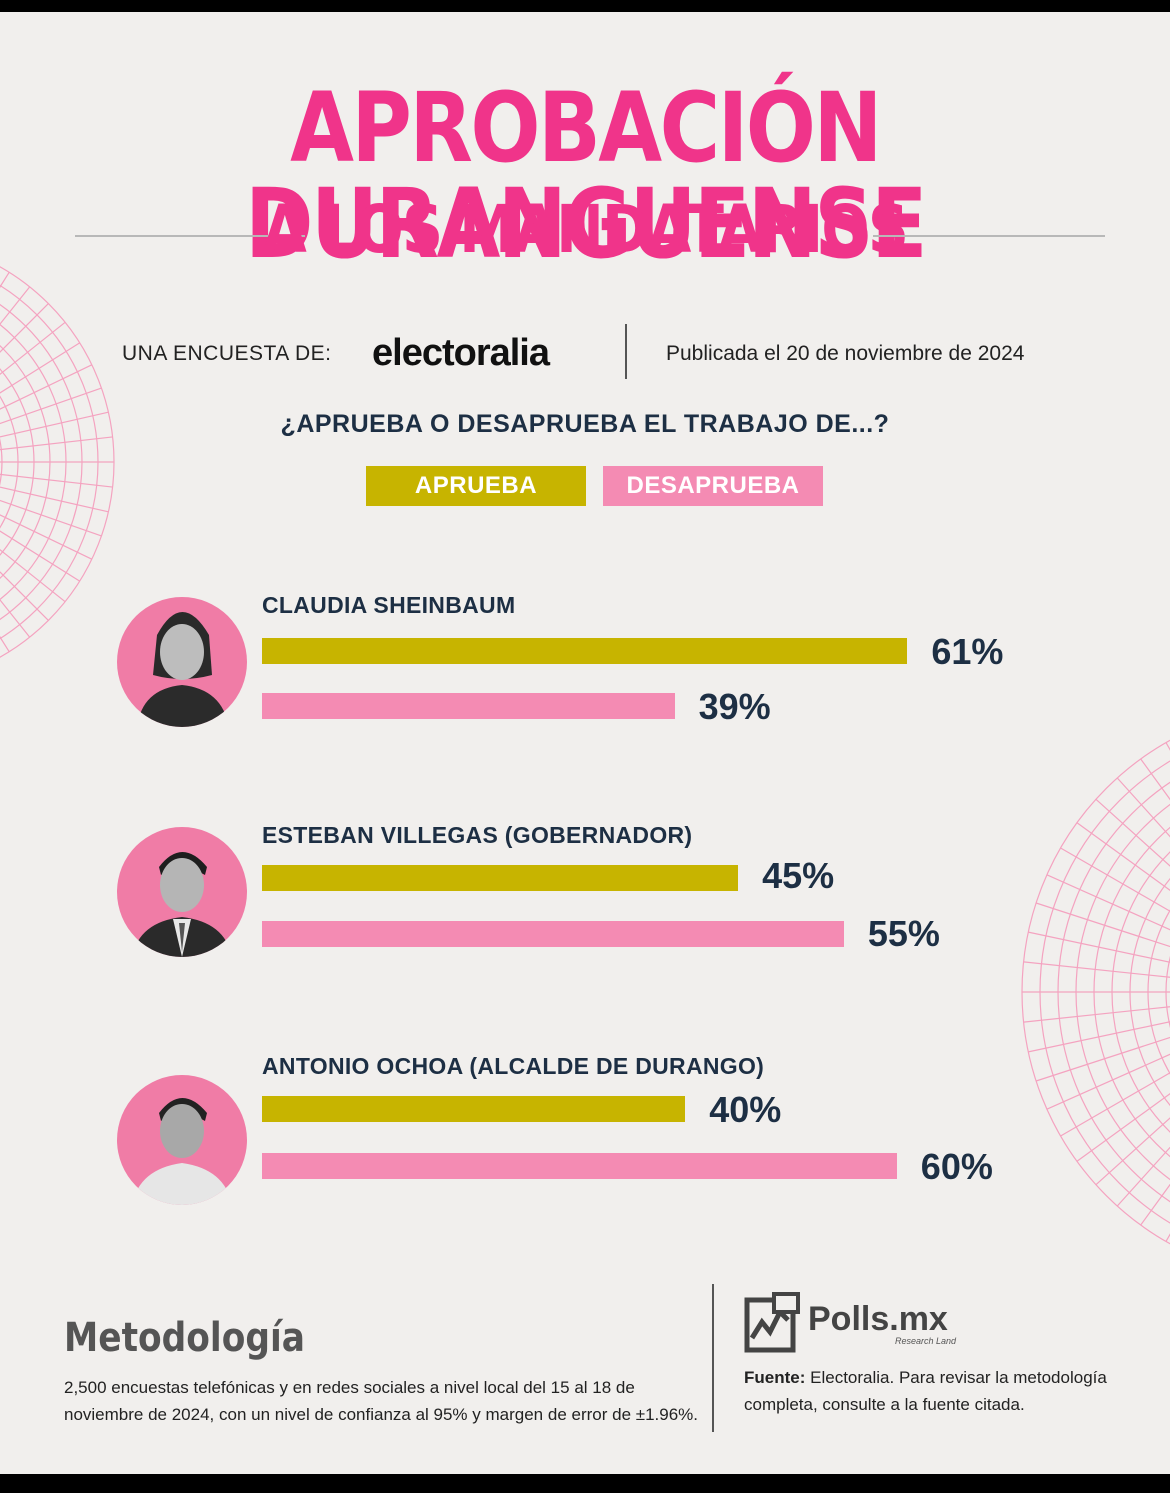 The width and height of the screenshot is (1170, 1493). Describe the element at coordinates (461, 353) in the screenshot. I see `electoralia-logo: electoralia` at that location.